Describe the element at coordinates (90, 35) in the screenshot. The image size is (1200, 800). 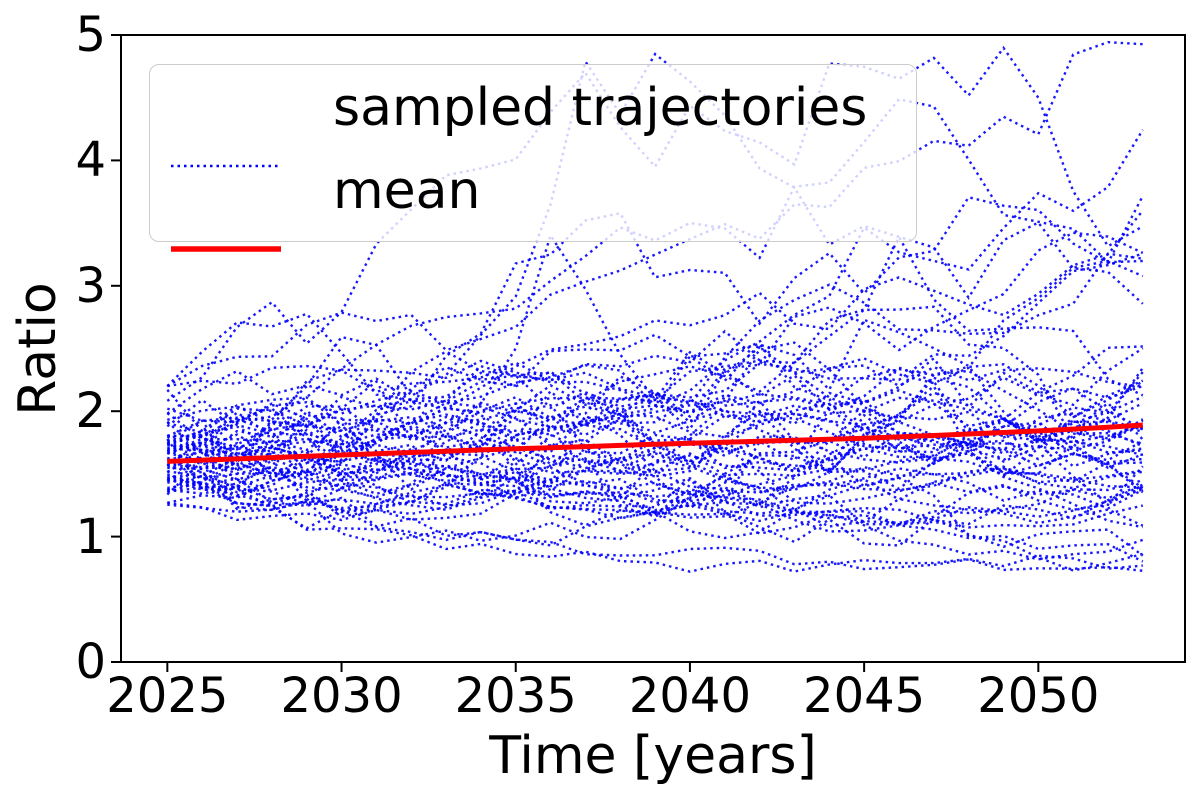
I see `y-tick-label: 5` at that location.